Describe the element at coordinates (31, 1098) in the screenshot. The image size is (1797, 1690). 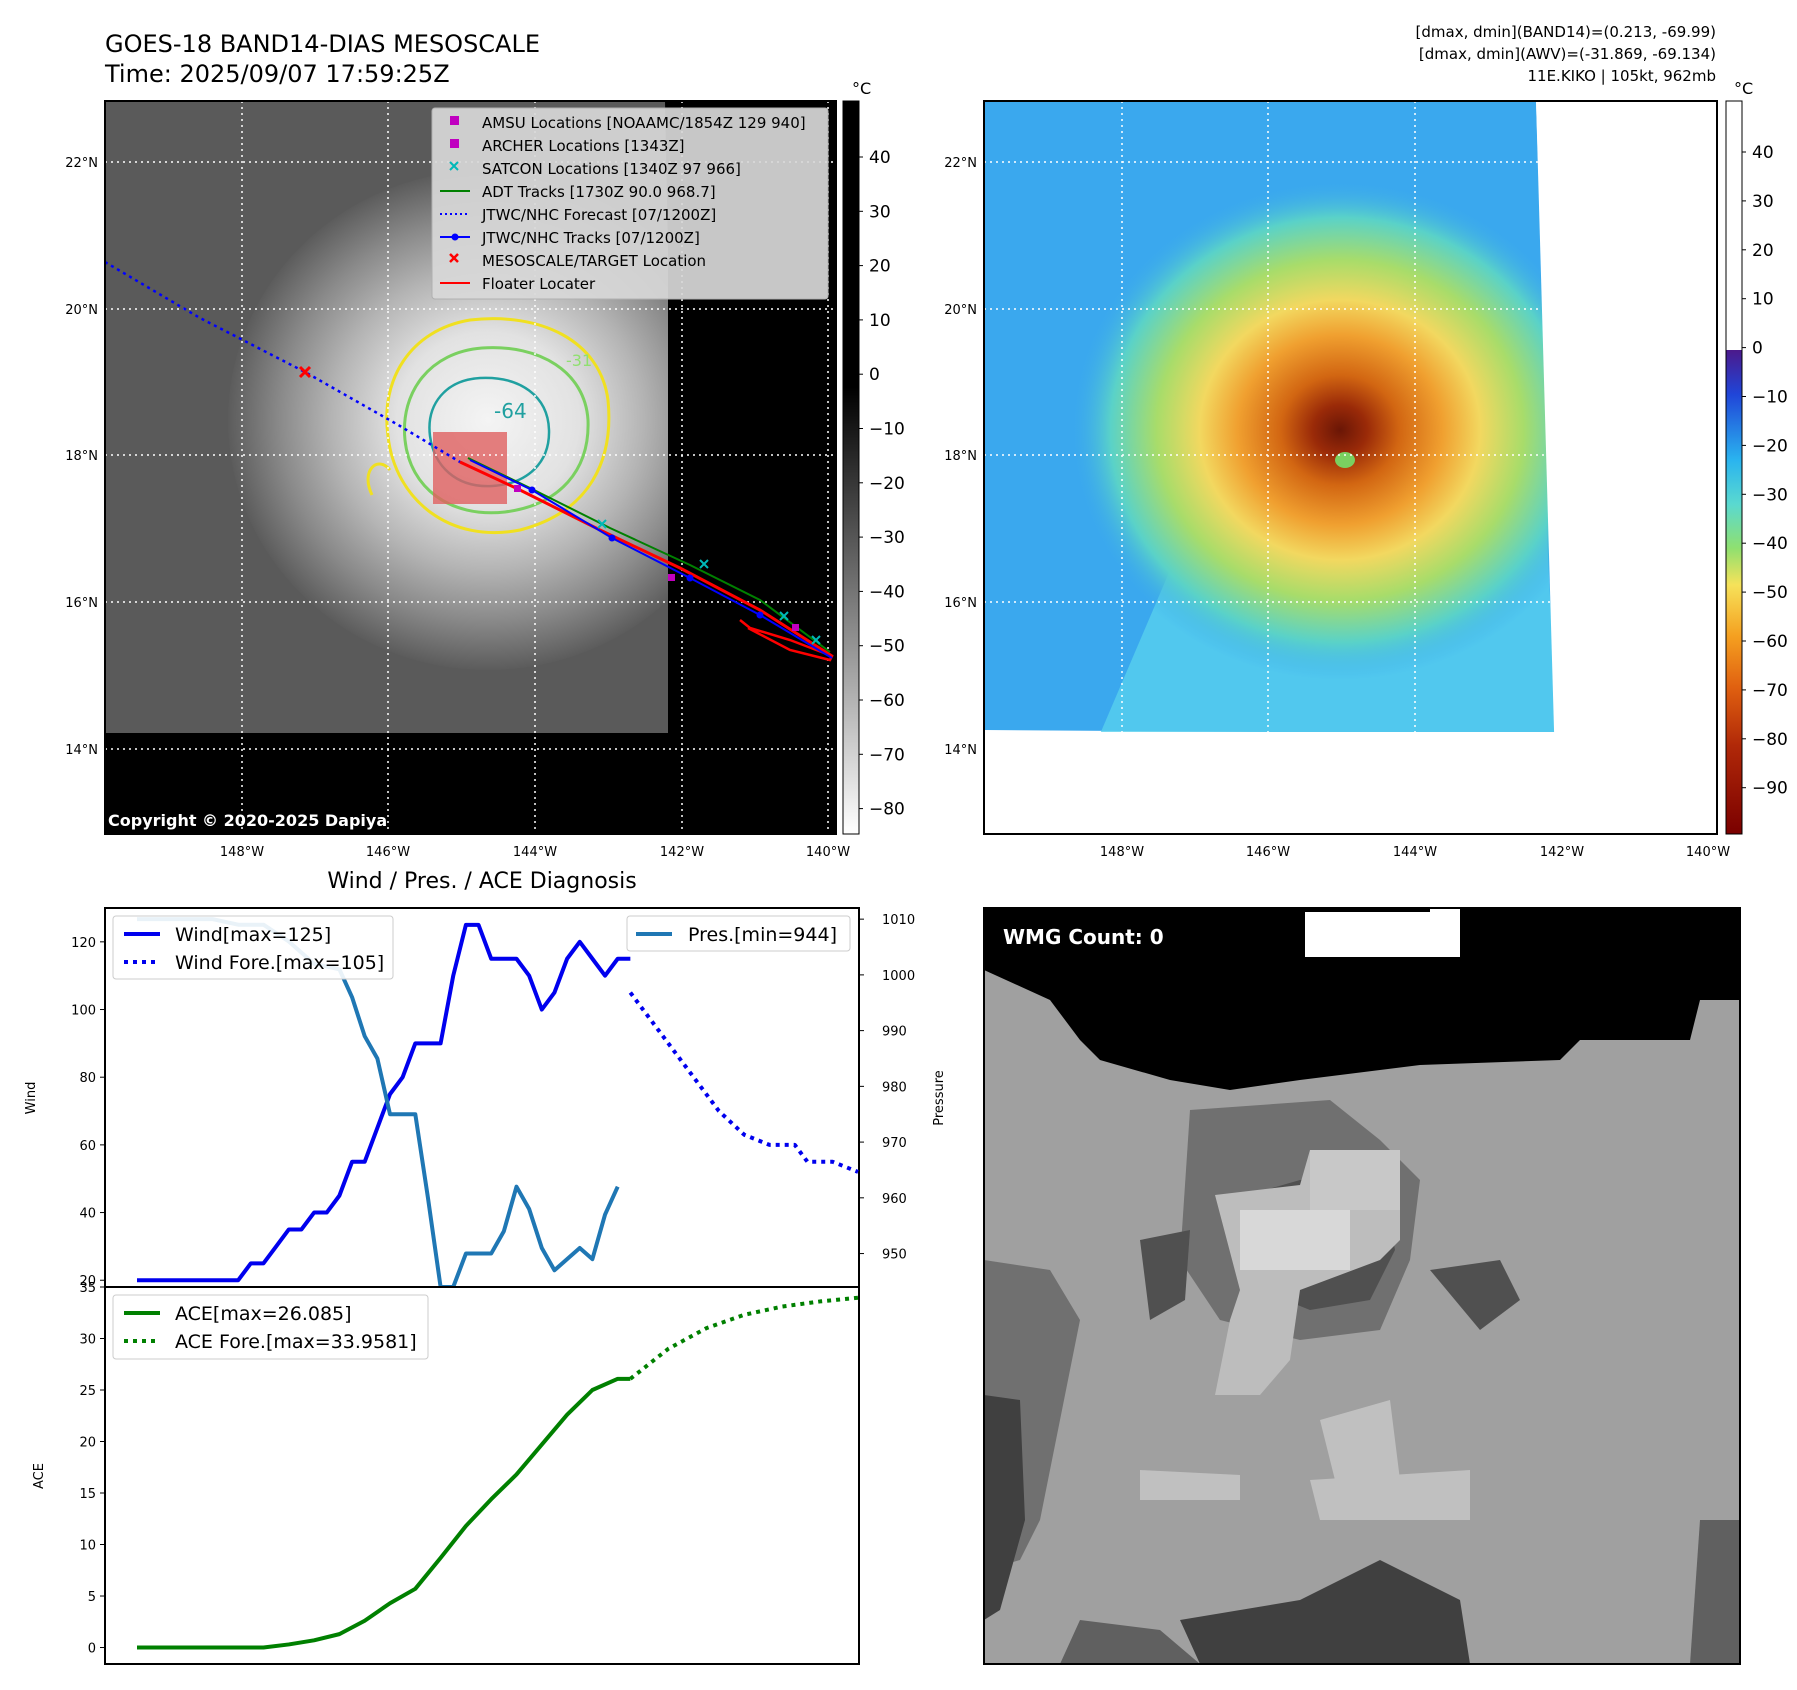
I see `wind-ylabel: Wind` at that location.